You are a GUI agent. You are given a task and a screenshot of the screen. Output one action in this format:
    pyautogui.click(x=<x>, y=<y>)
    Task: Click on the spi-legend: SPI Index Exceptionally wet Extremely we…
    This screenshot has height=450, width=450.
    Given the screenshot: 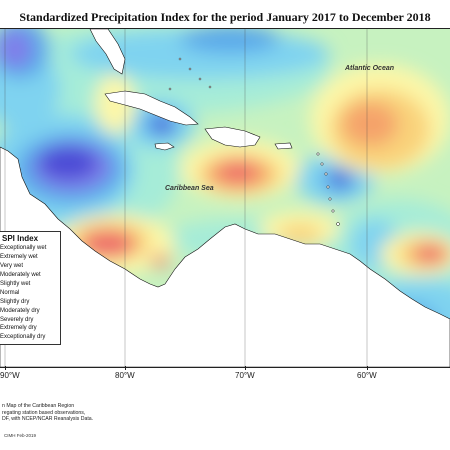 What is the action you would take?
    pyautogui.click(x=30, y=288)
    